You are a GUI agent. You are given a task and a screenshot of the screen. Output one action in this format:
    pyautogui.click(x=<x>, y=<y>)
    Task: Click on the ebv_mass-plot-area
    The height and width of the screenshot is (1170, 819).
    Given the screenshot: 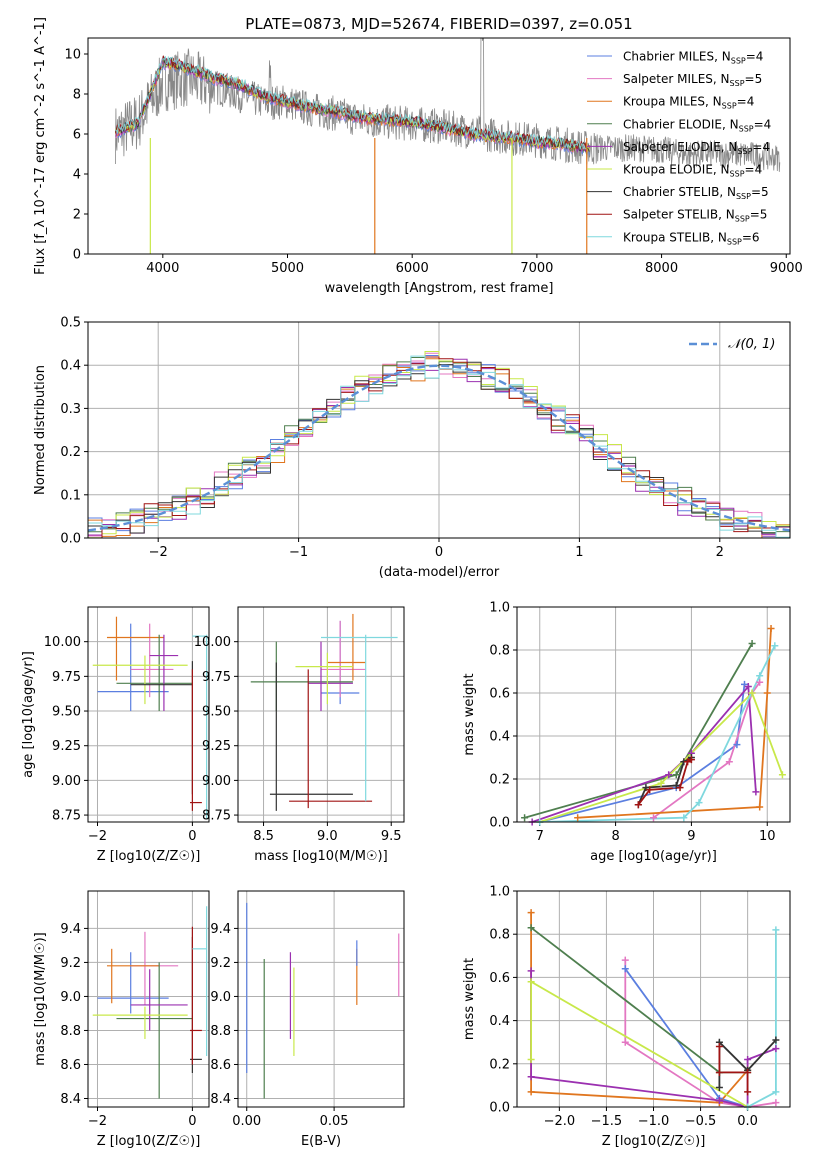 What is the action you would take?
    pyautogui.click(x=323, y=1000)
    